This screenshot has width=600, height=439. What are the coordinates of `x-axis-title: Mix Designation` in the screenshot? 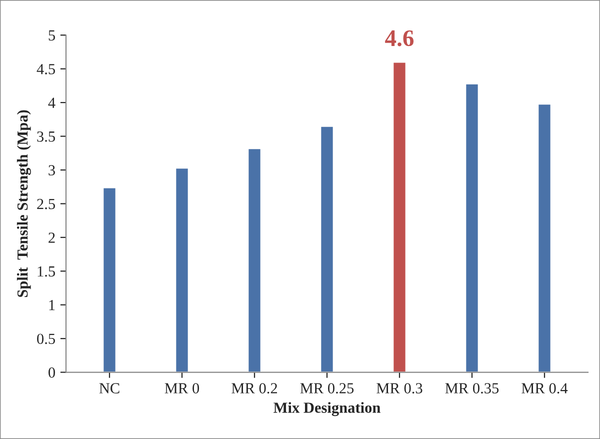 It's located at (327, 409).